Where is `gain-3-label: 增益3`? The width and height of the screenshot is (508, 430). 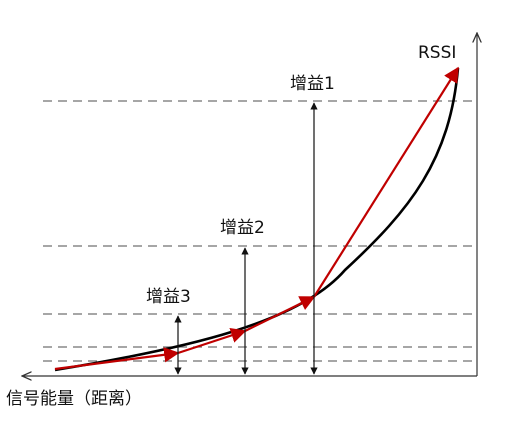
gain-3-label: 增益3 is located at coordinates (168, 297).